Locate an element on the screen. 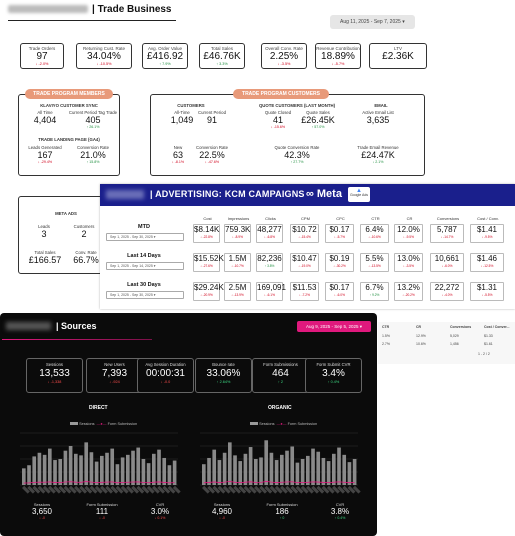  kpi-value: 97 is located at coordinates (42, 56).